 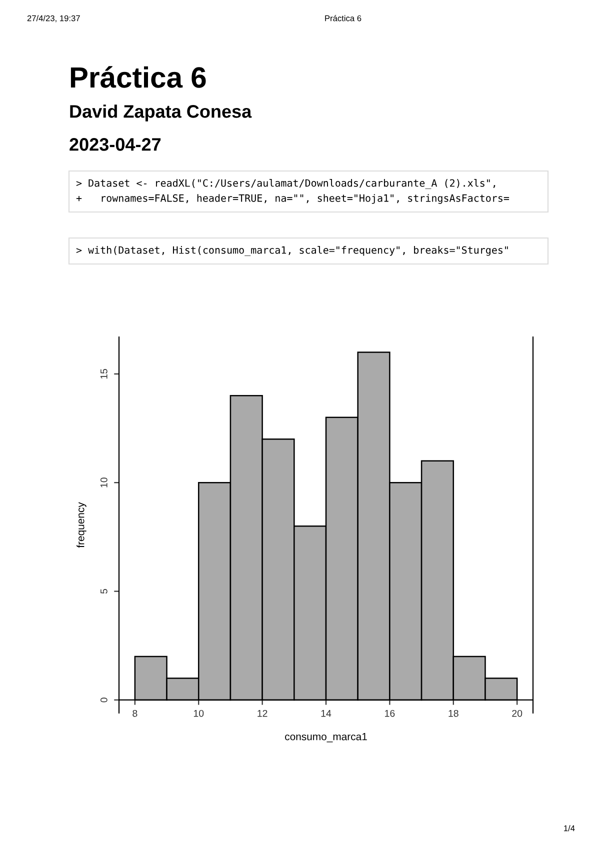 I want to click on x-tick-label: 8, so click(x=135, y=713).